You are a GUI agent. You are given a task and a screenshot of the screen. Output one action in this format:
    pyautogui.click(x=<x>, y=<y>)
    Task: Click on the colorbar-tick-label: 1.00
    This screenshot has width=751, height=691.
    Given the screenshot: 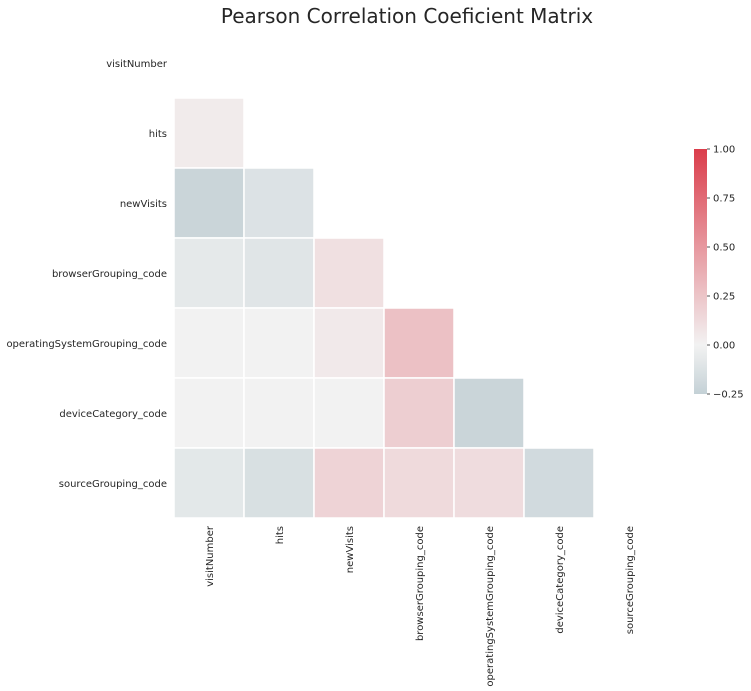 What is the action you would take?
    pyautogui.click(x=724, y=150)
    